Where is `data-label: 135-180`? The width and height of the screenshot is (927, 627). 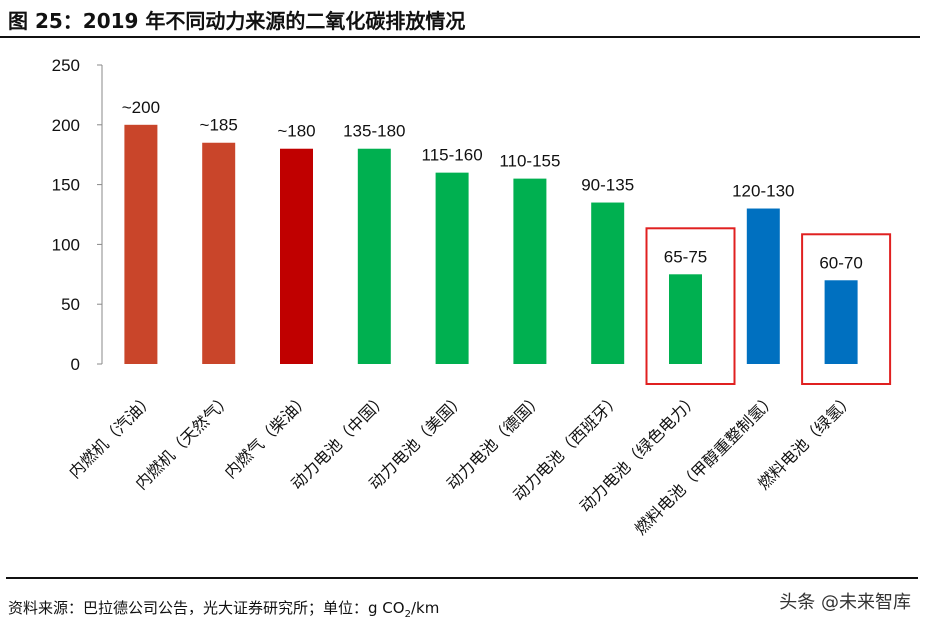
data-label: 135-180 is located at coordinates (374, 131).